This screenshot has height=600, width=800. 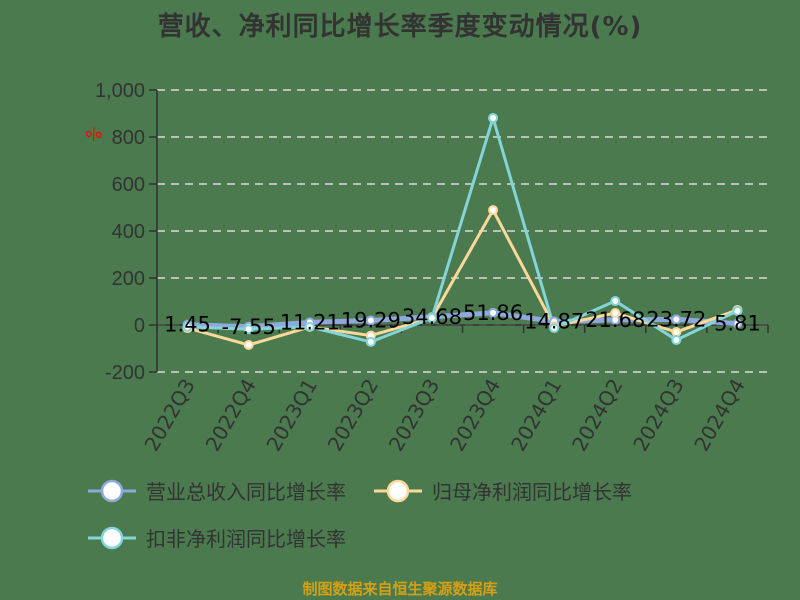 What do you see at coordinates (128, 279) in the screenshot?
I see `y-tick-label: 200` at bounding box center [128, 279].